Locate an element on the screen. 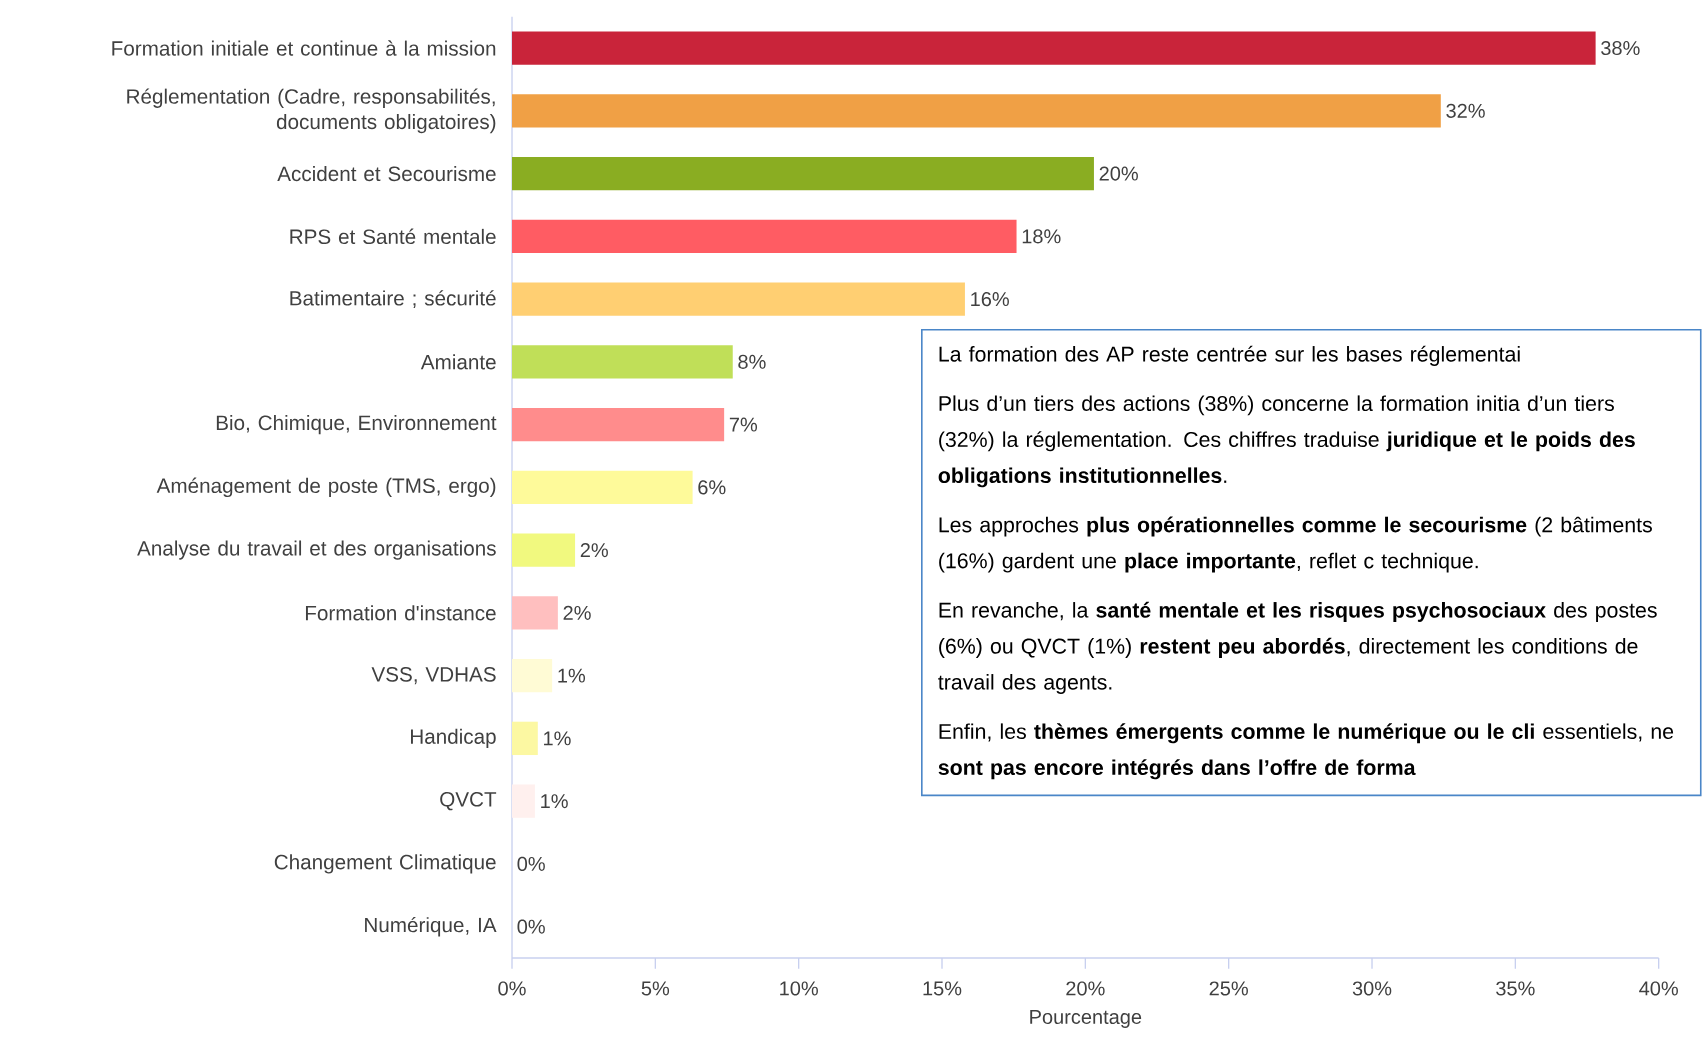 The height and width of the screenshot is (1058, 1708). text: Enfin, les thèmes émergents comme le numérique ou le cli essentiels, ne sont pas encore intégrés dans l’offre de forma is located at coordinates (1306, 751).